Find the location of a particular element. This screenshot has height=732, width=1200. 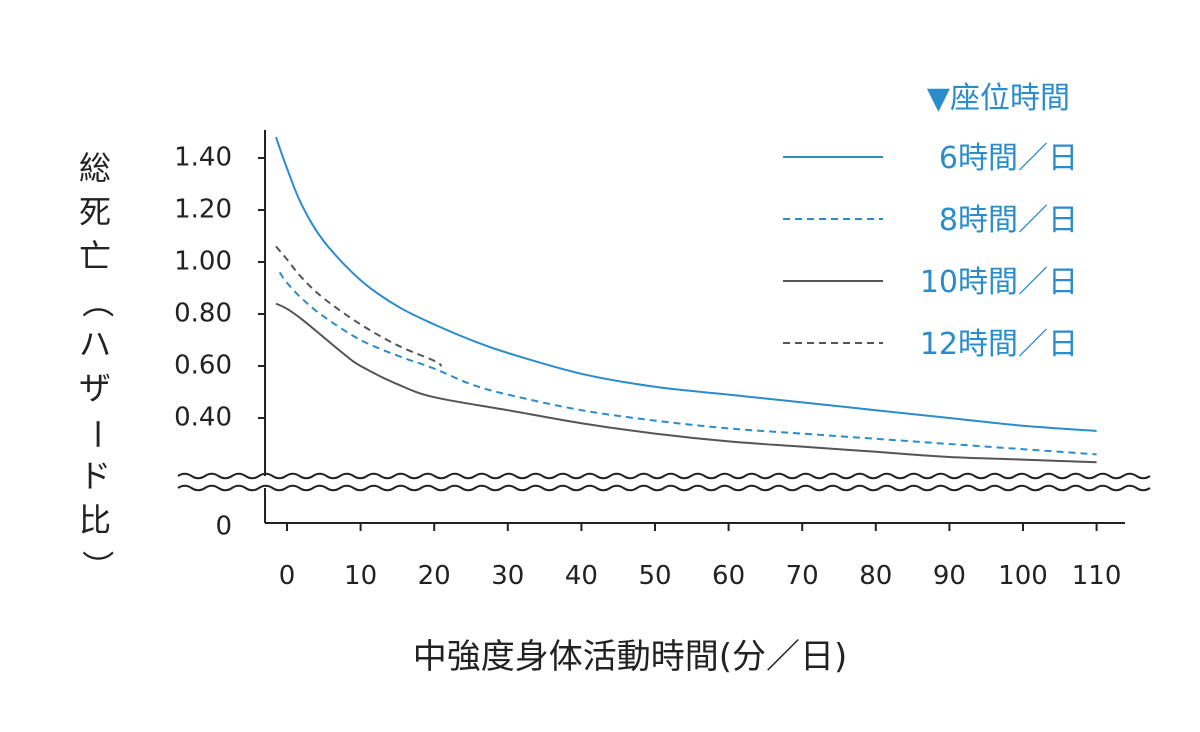

x-tick-label: 30 is located at coordinates (507, 576).